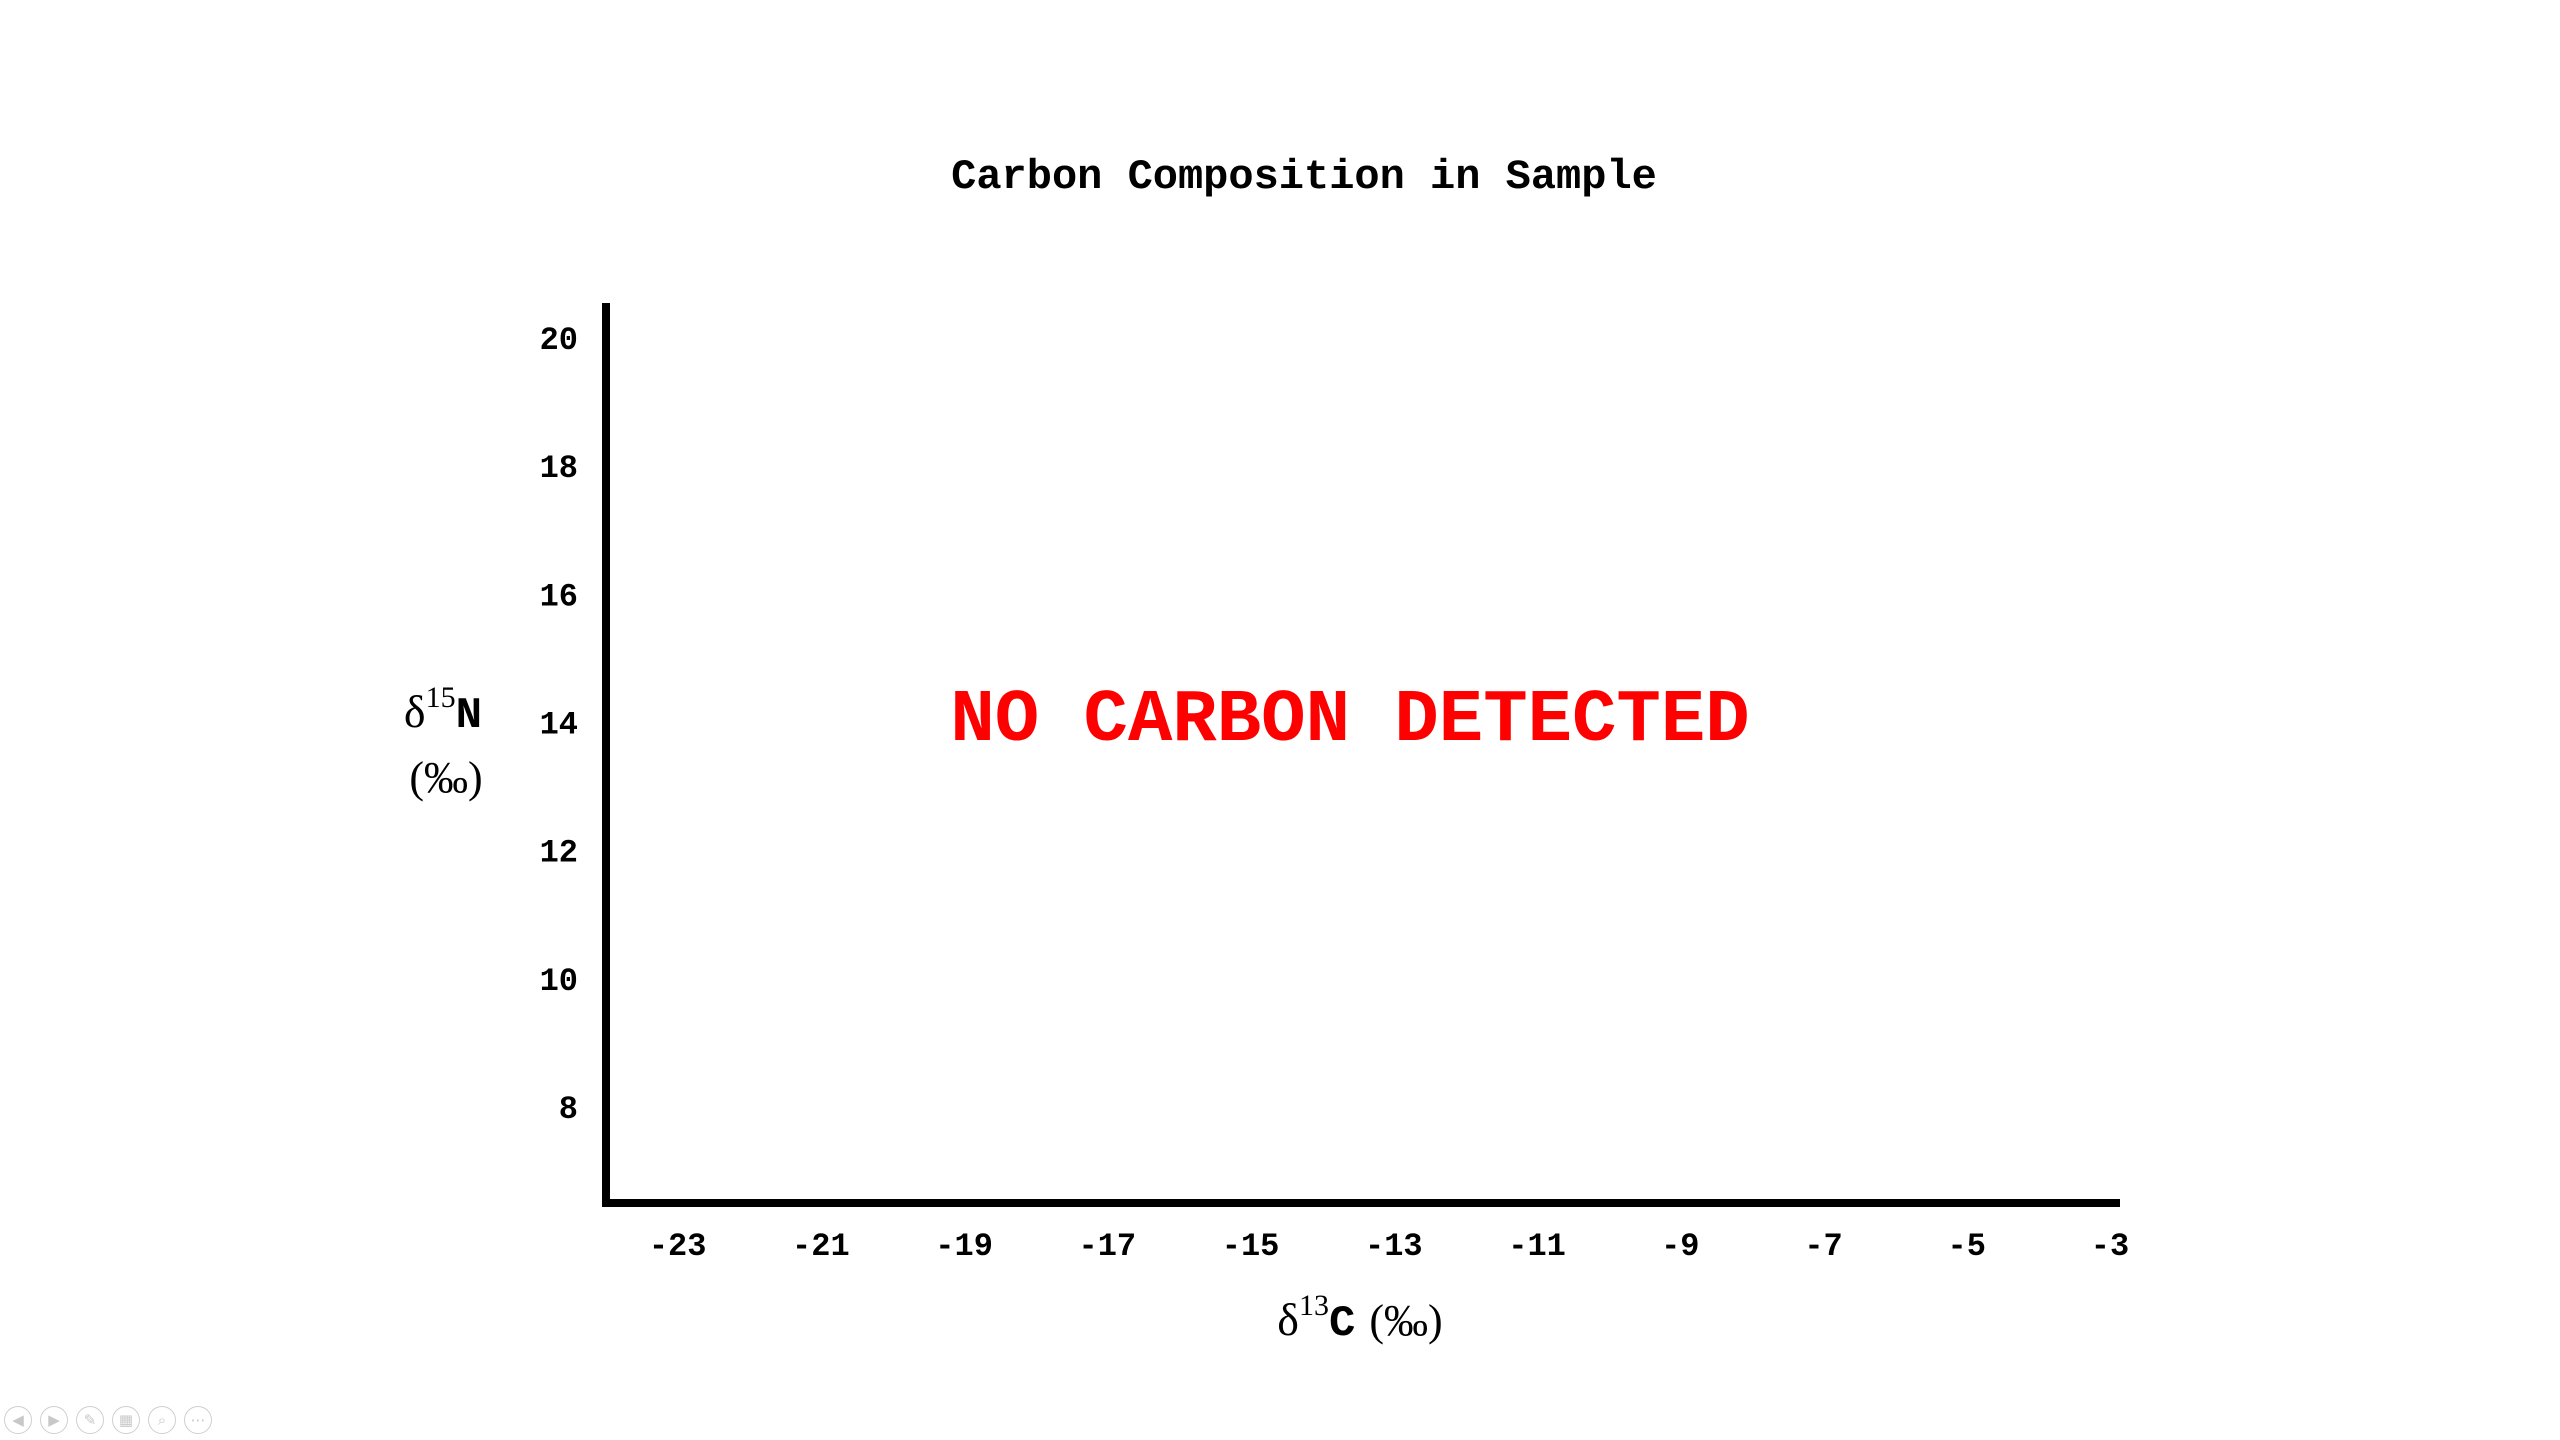 The height and width of the screenshot is (1440, 2560). Describe the element at coordinates (441, 697) in the screenshot. I see `y-axis-label-superscript: 15` at that location.